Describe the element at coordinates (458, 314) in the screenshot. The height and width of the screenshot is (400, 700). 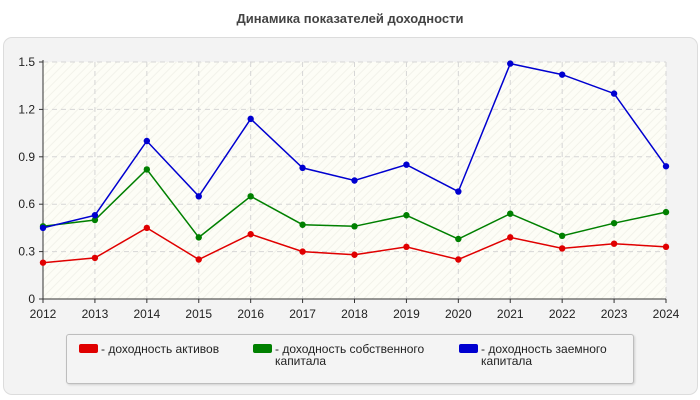
I see `x-tick-label: 2020` at that location.